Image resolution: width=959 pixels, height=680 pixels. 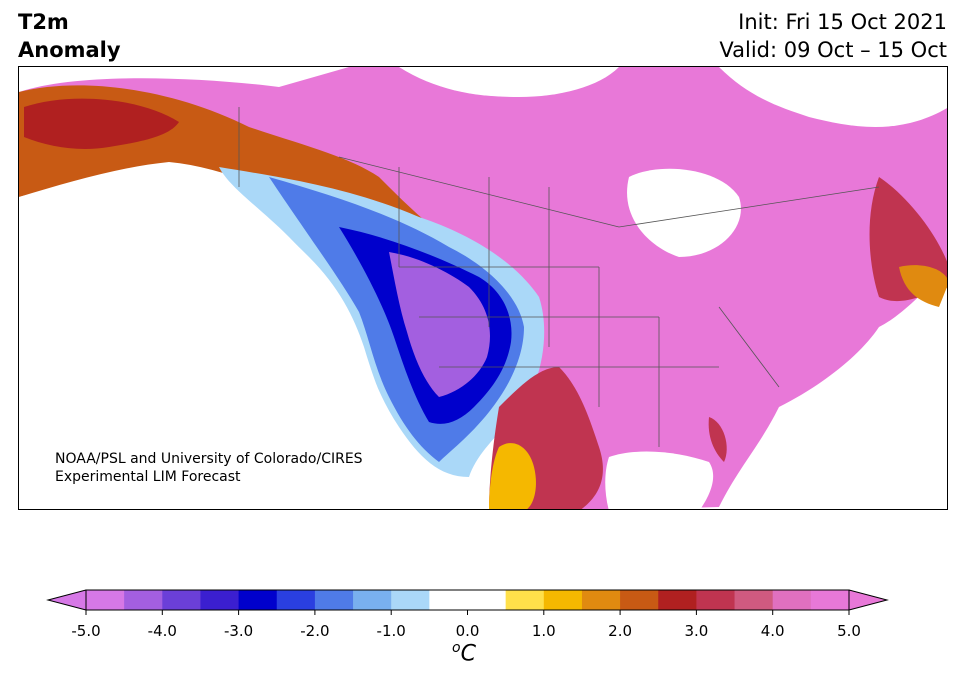 I want to click on colorbar-tick-label: 0.0, so click(x=467, y=631).